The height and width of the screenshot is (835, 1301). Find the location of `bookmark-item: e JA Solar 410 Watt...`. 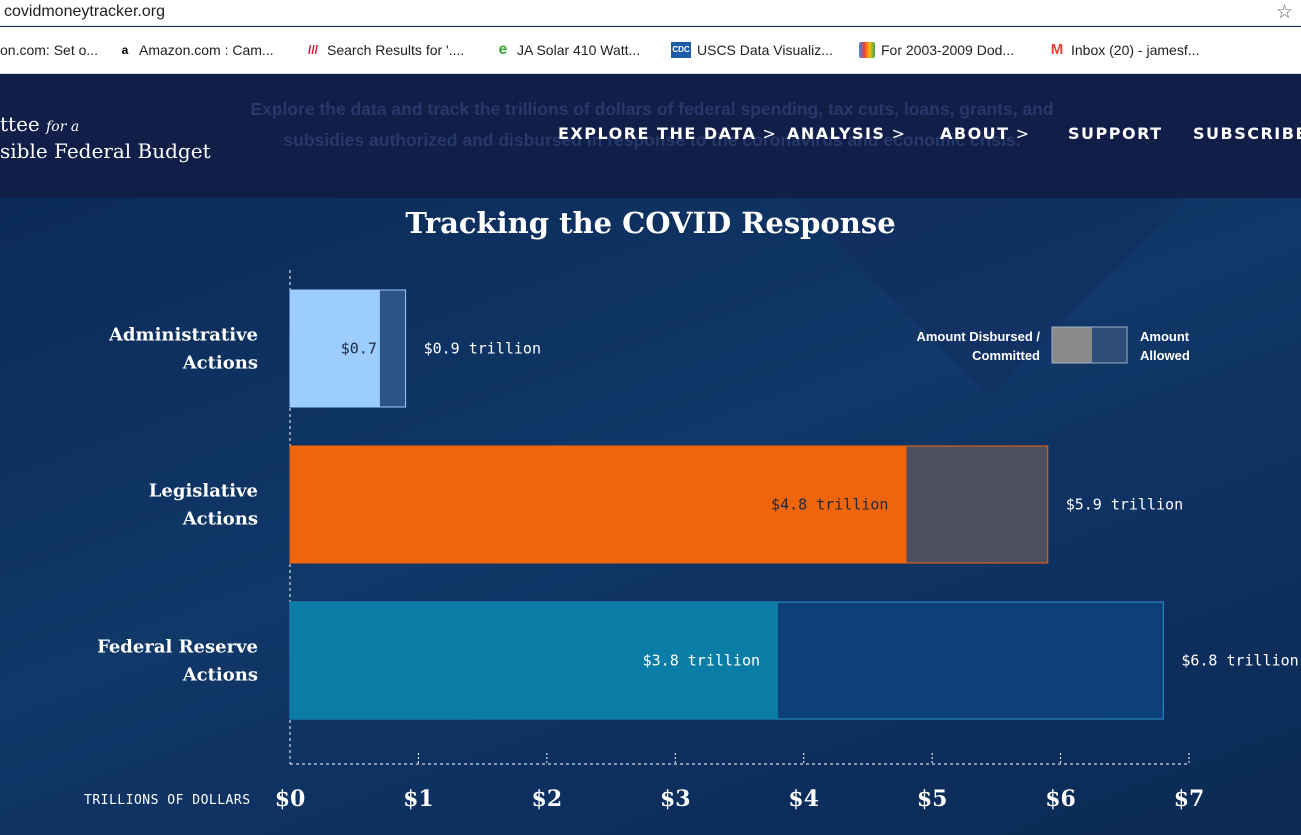

bookmark-item: e JA Solar 410 Watt... is located at coordinates (568, 50).